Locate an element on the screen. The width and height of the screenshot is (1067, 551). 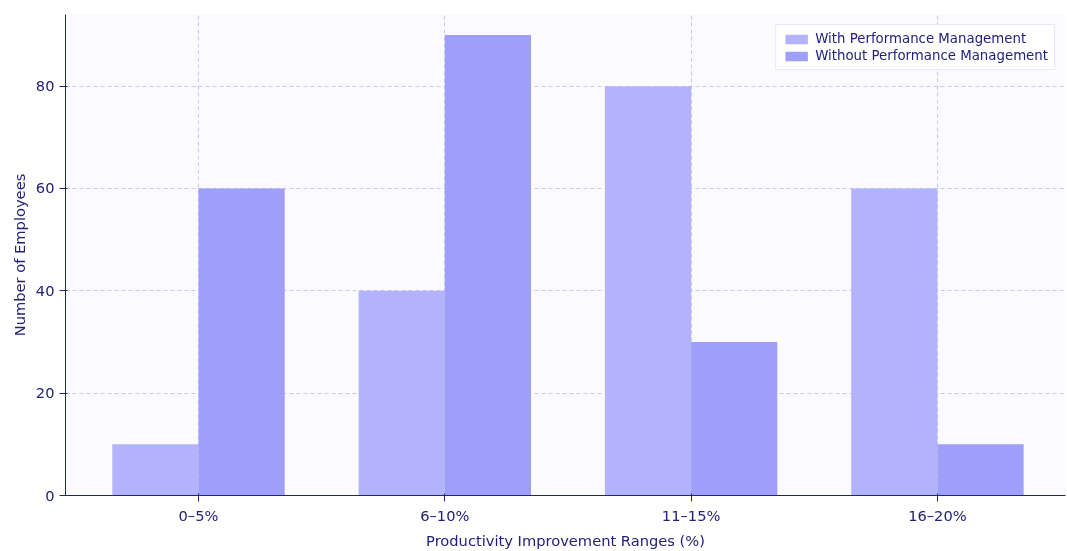
x-tick-label: 6–10% is located at coordinates (445, 515).